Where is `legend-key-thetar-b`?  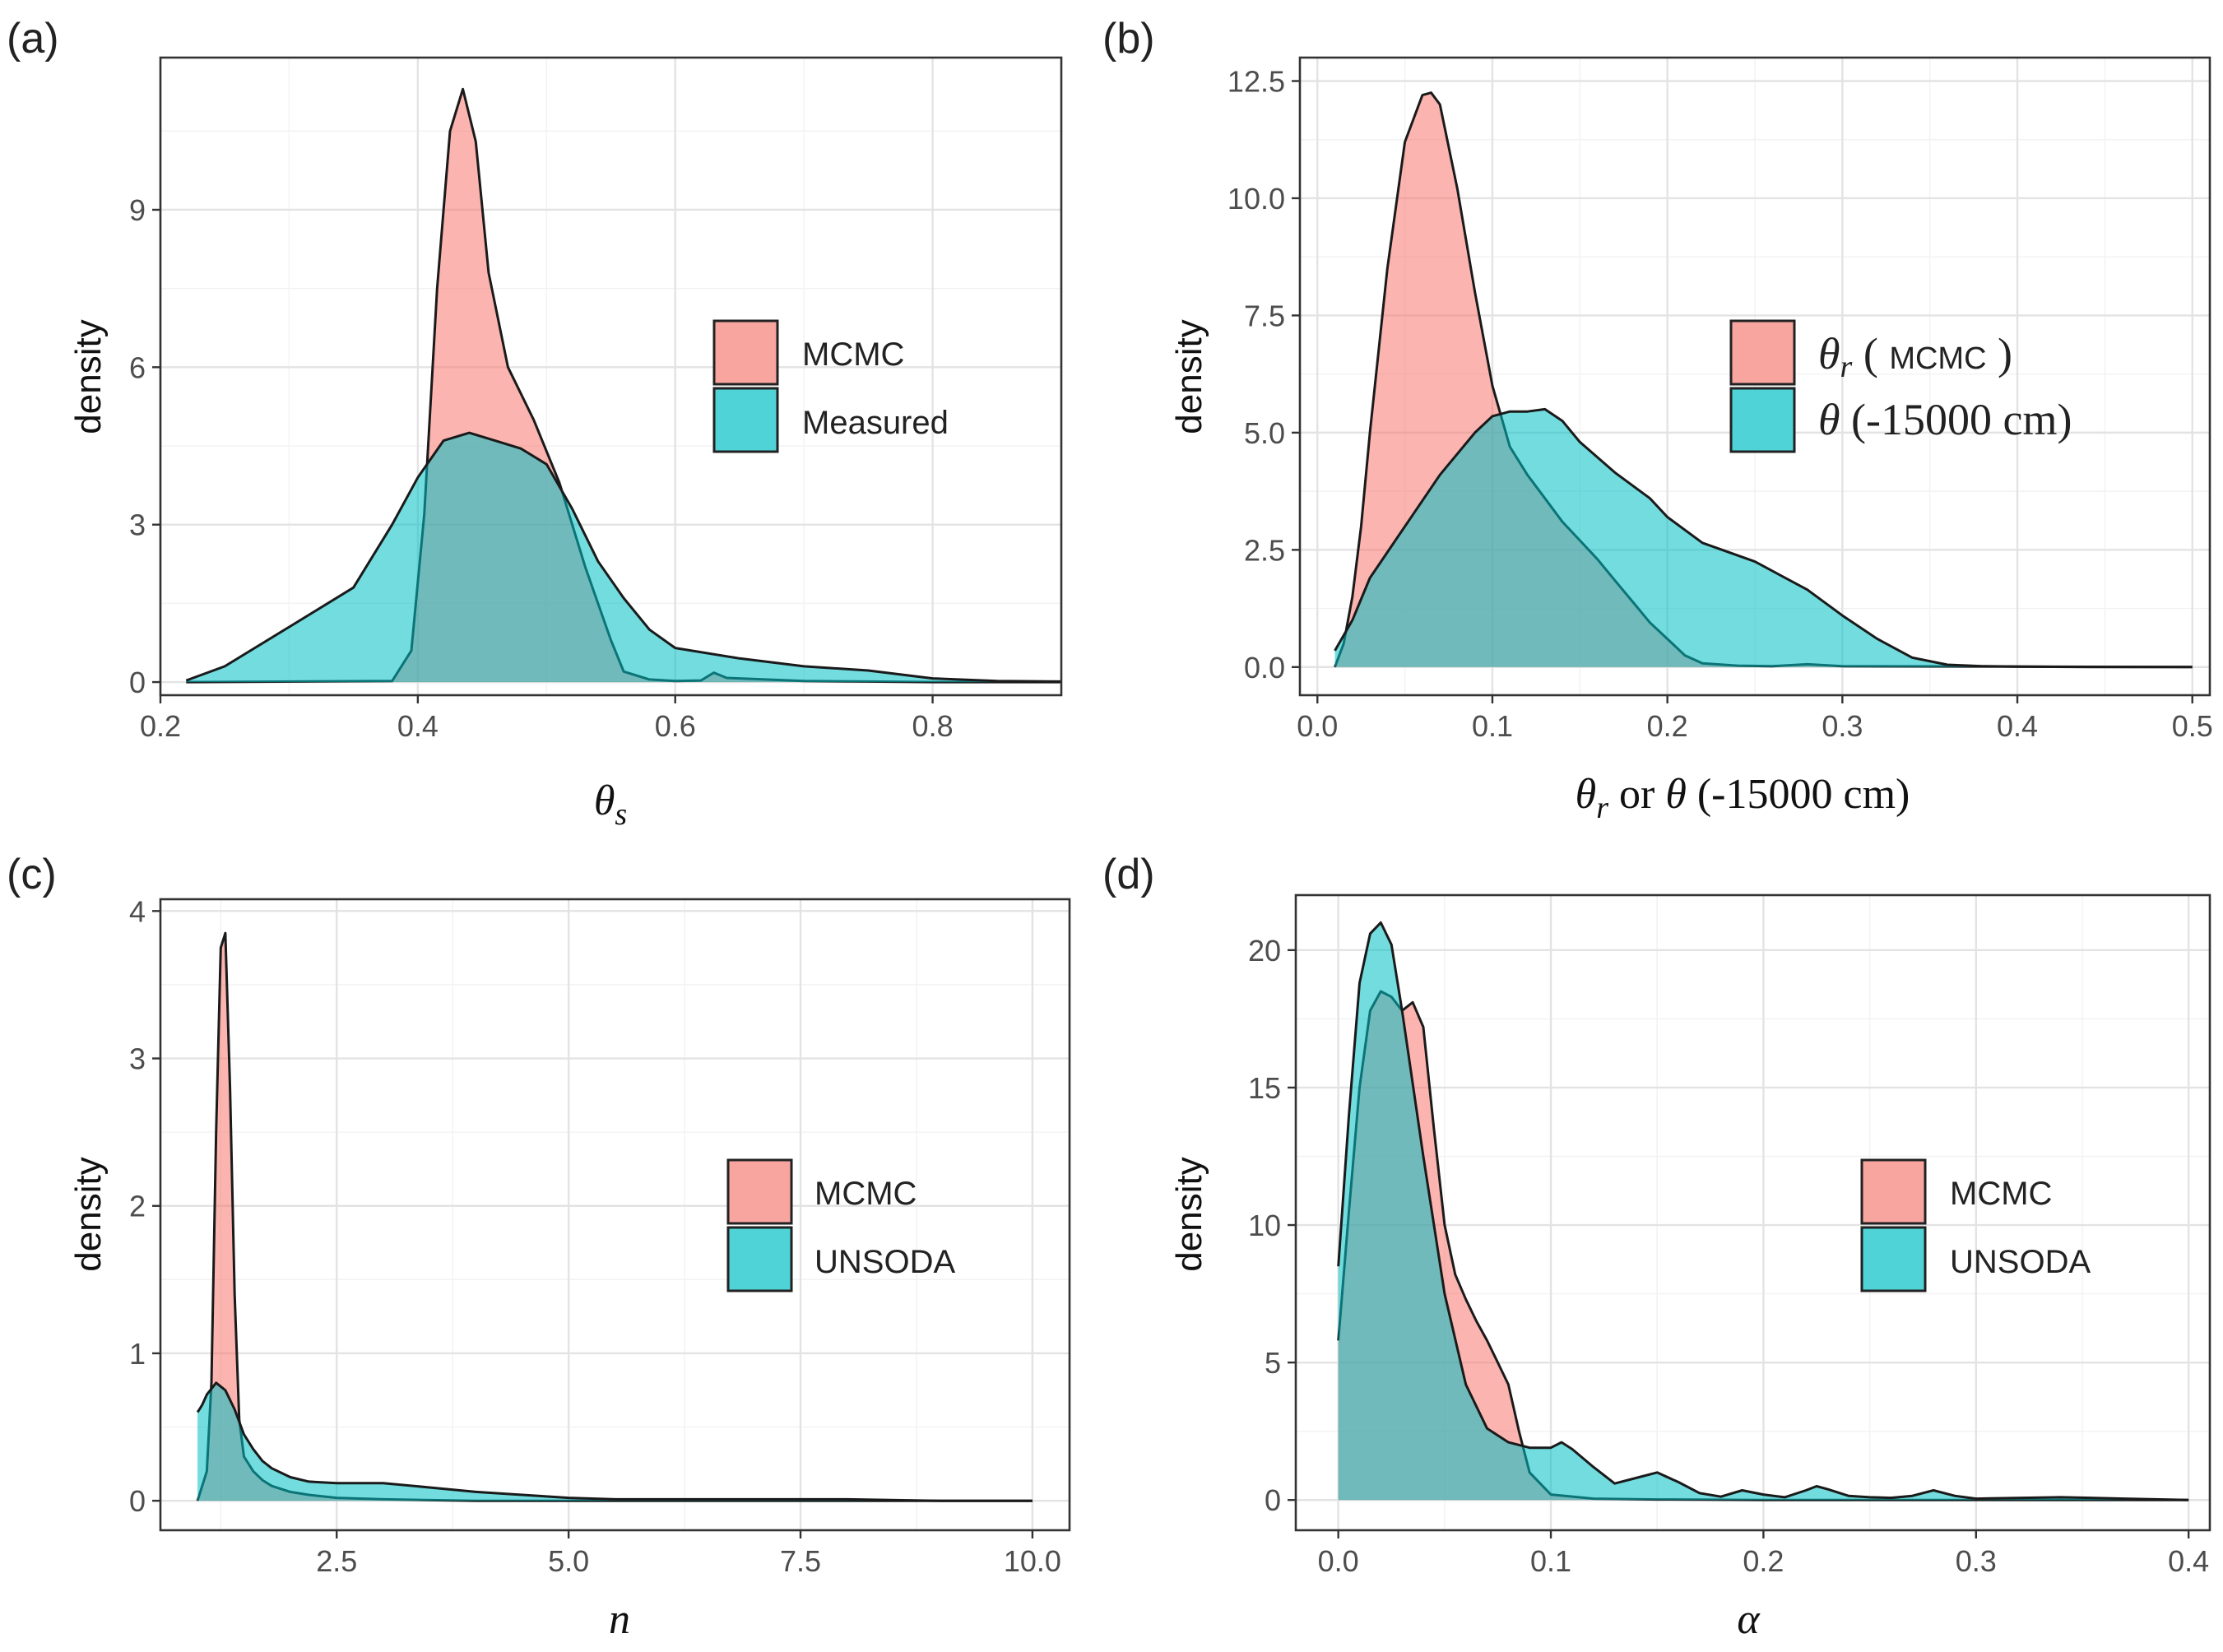
legend-key-thetar-b is located at coordinates (1762, 352).